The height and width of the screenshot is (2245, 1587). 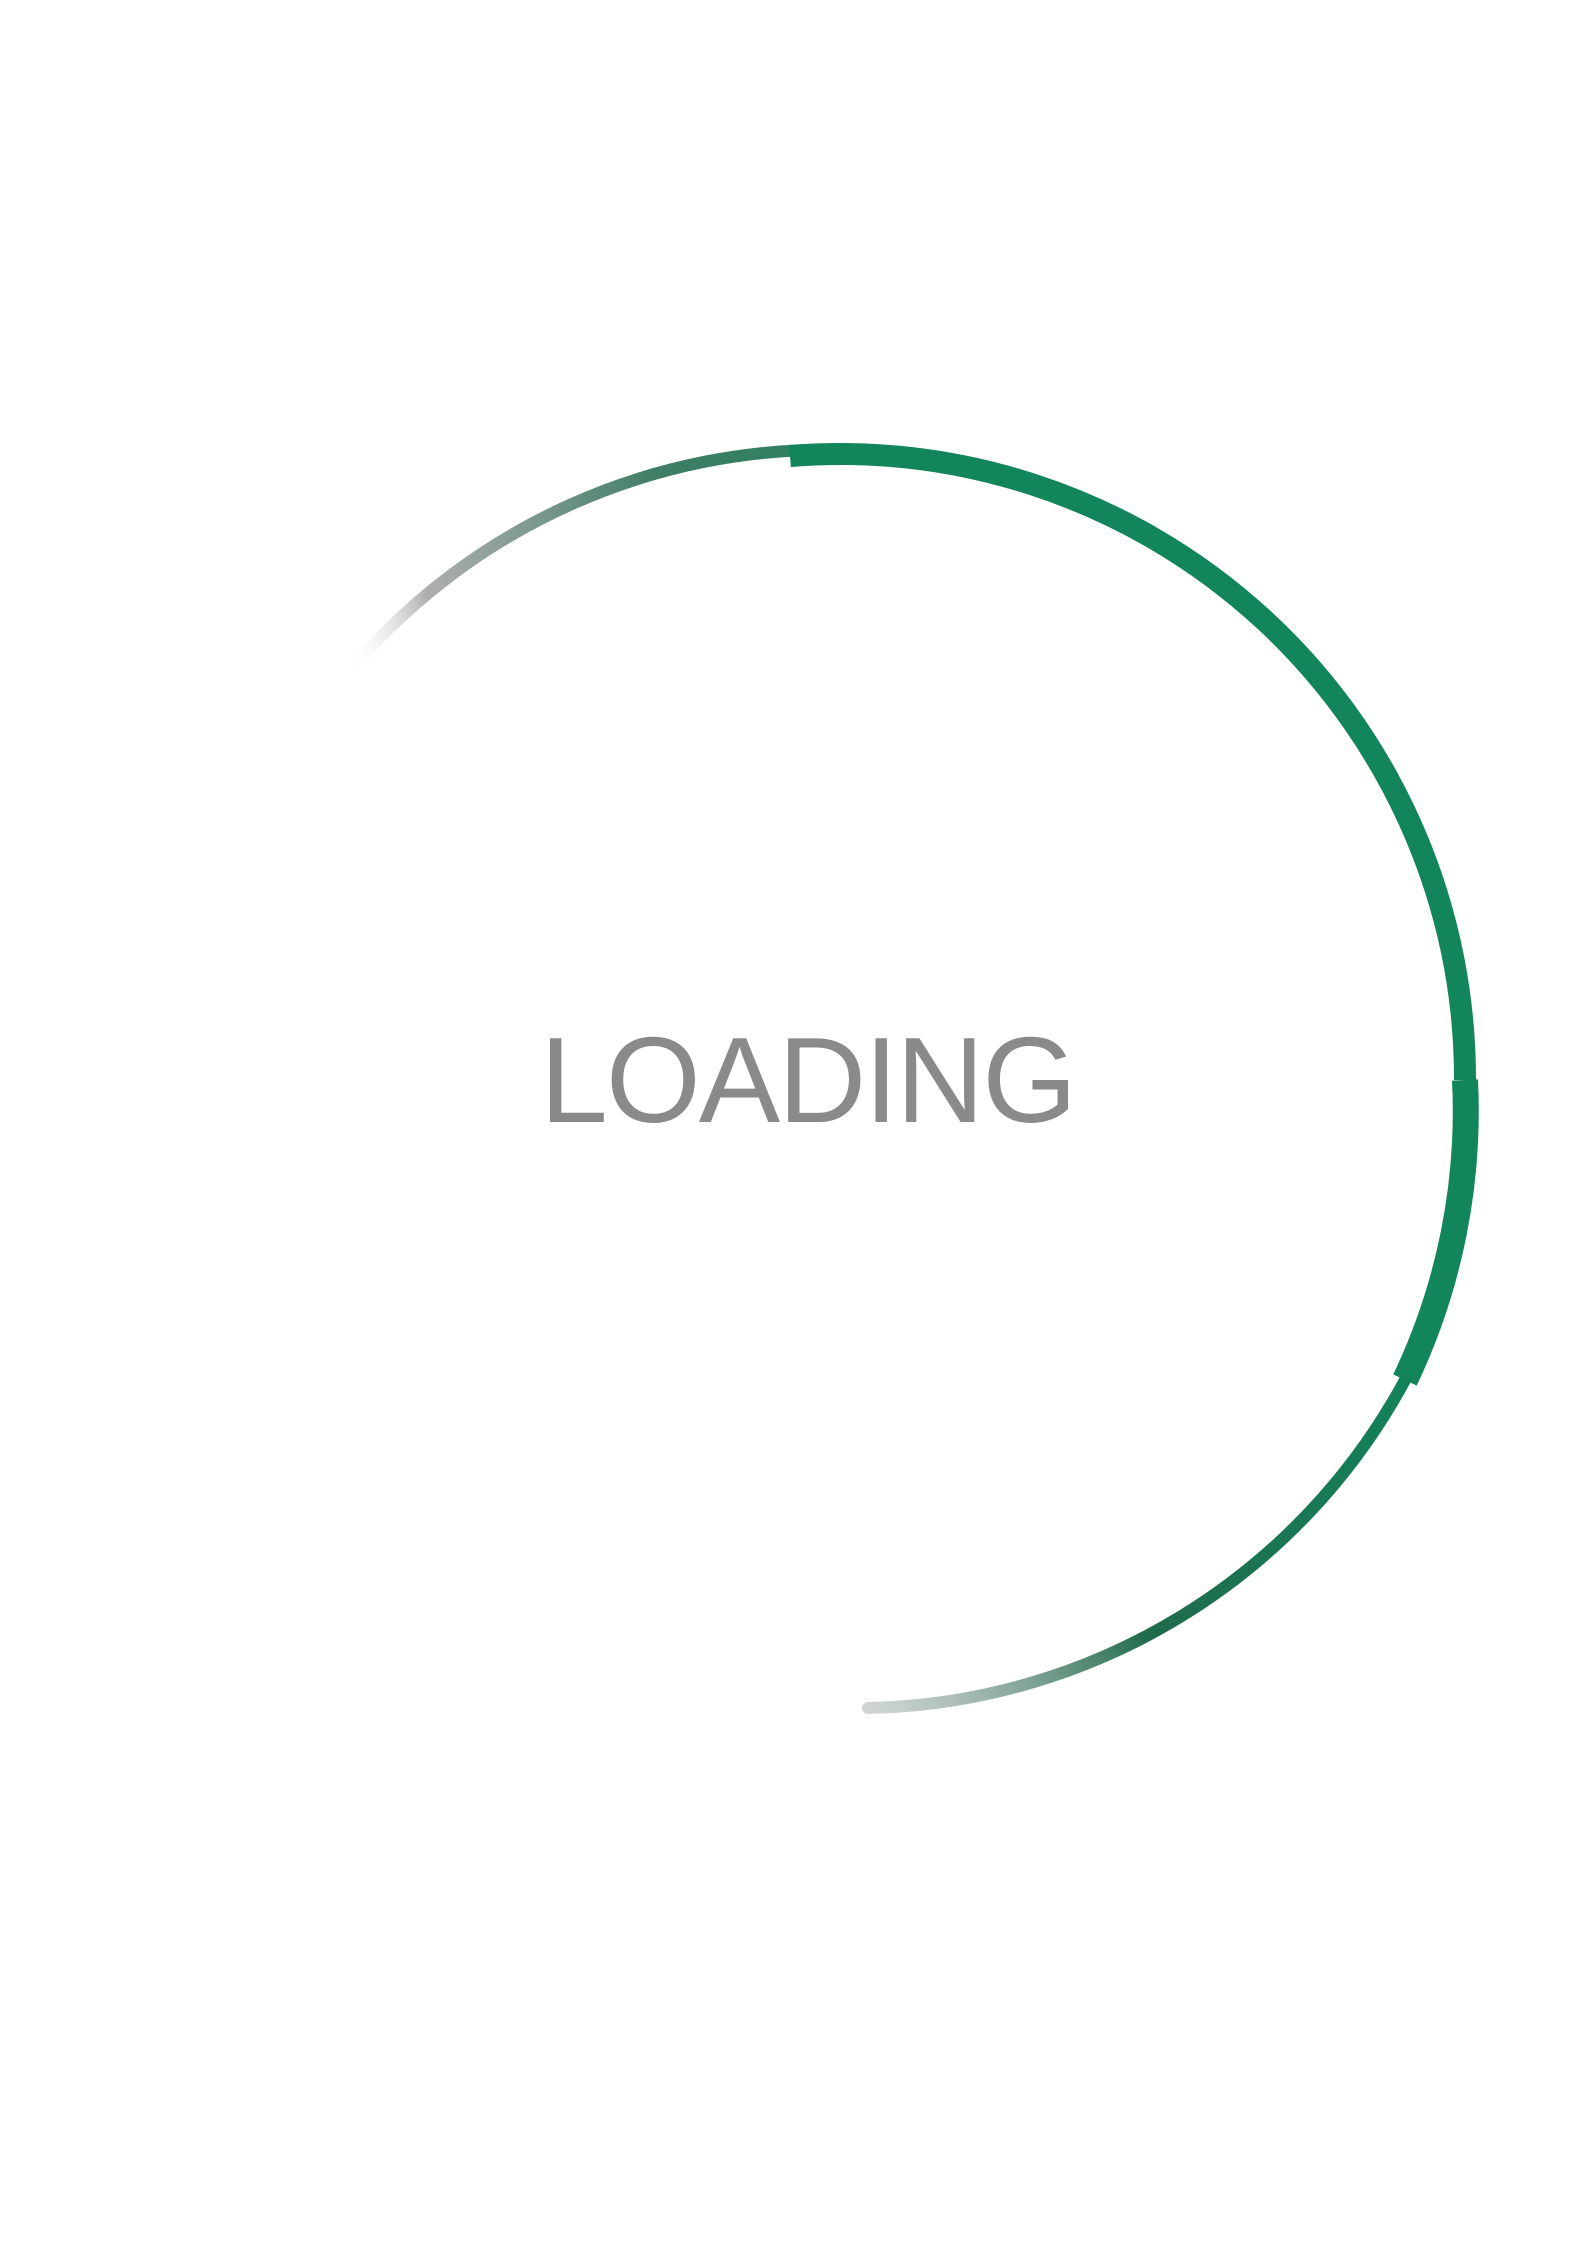 I want to click on spinner-arc-main, so click(x=1133, y=762).